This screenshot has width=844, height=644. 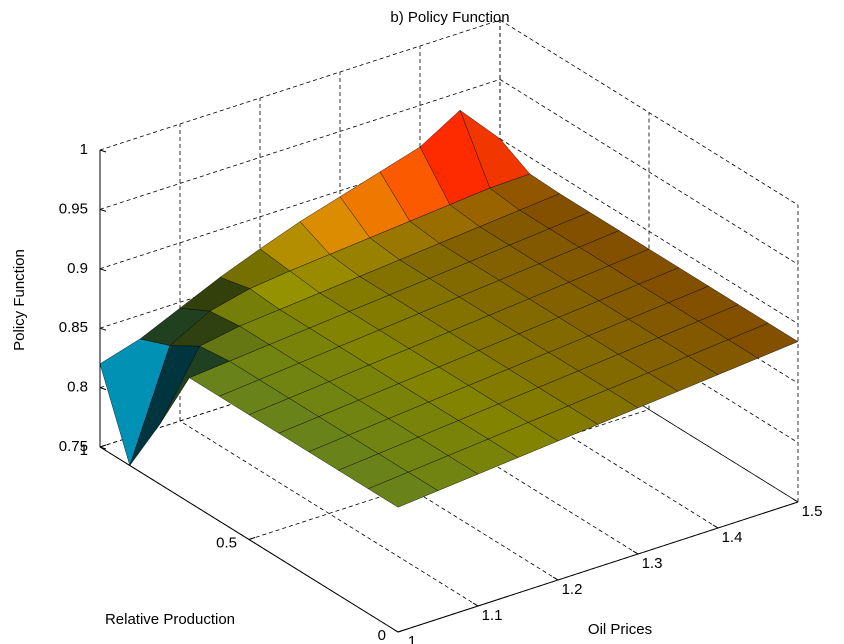 I want to click on x-tick-label: 1.2, so click(x=572, y=589).